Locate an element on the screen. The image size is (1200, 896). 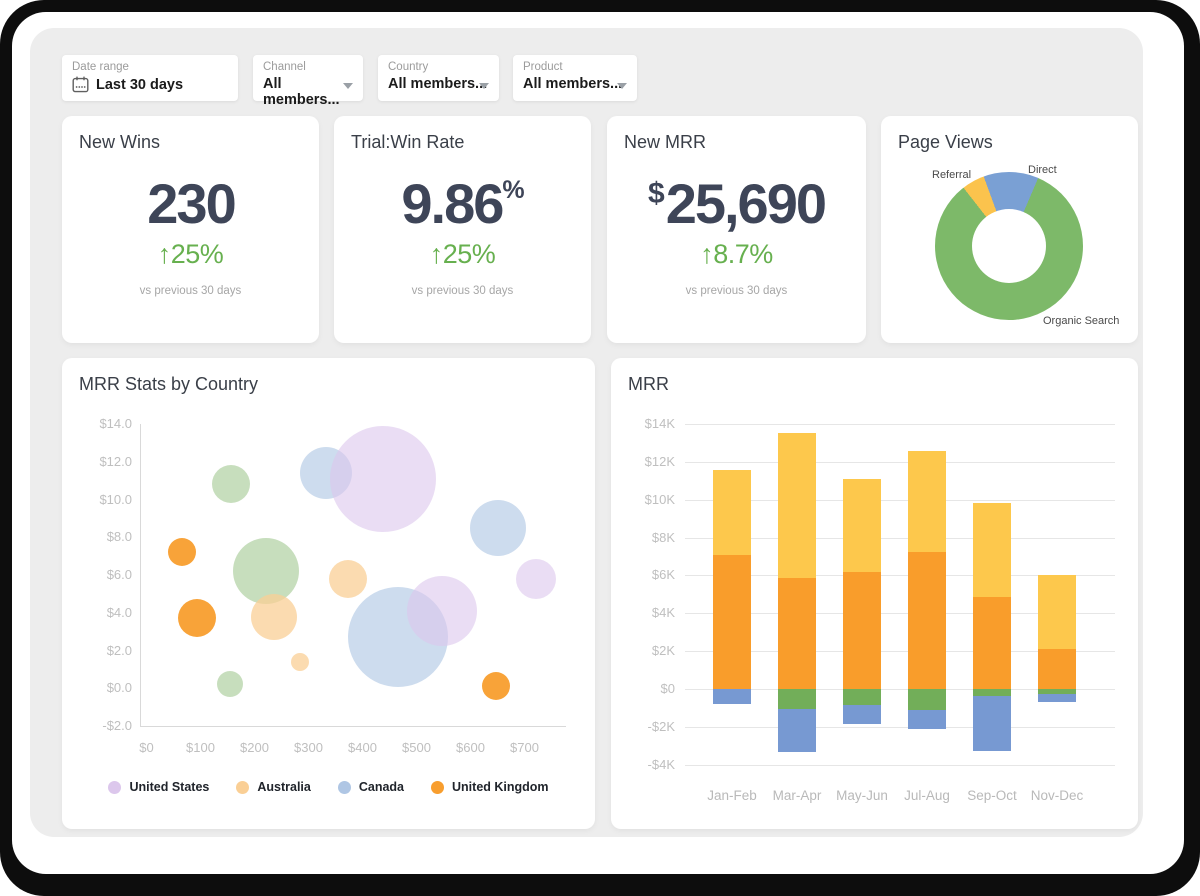
filter-label: Date range is located at coordinates (100, 67).